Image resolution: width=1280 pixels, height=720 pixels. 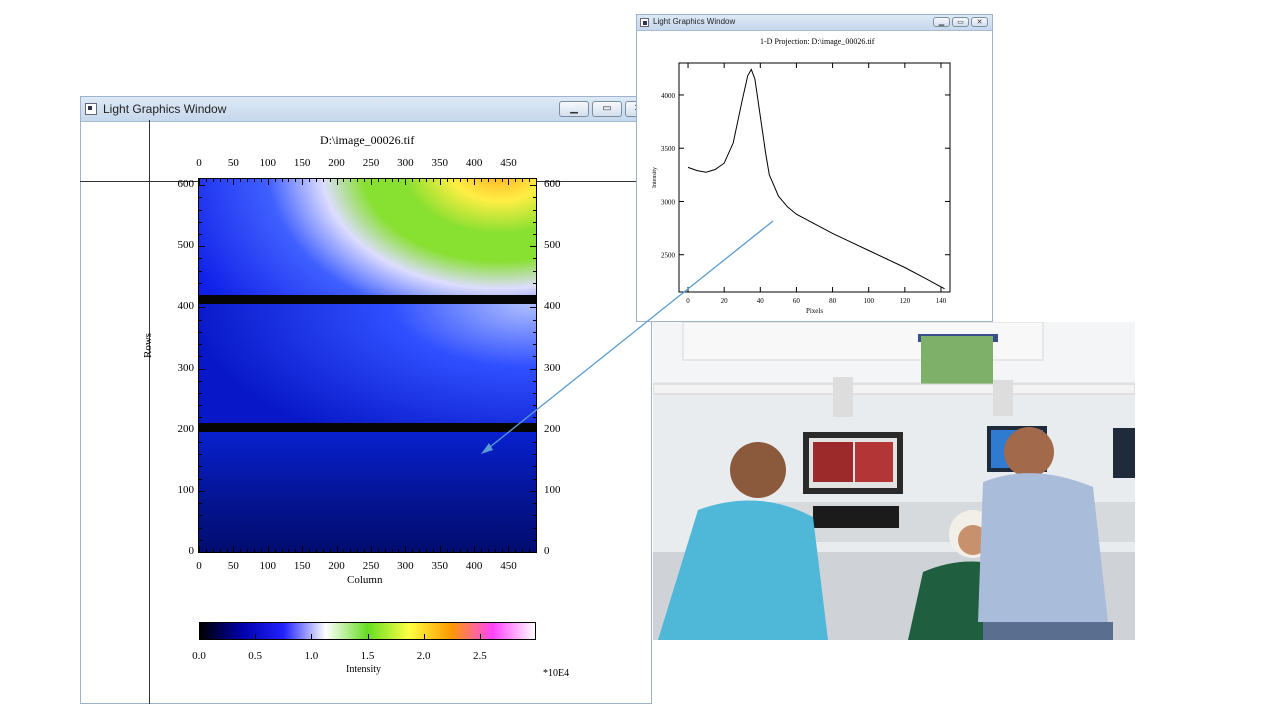 What do you see at coordinates (367, 656) in the screenshot?
I see `colorbar-tick-label: 1.5` at bounding box center [367, 656].